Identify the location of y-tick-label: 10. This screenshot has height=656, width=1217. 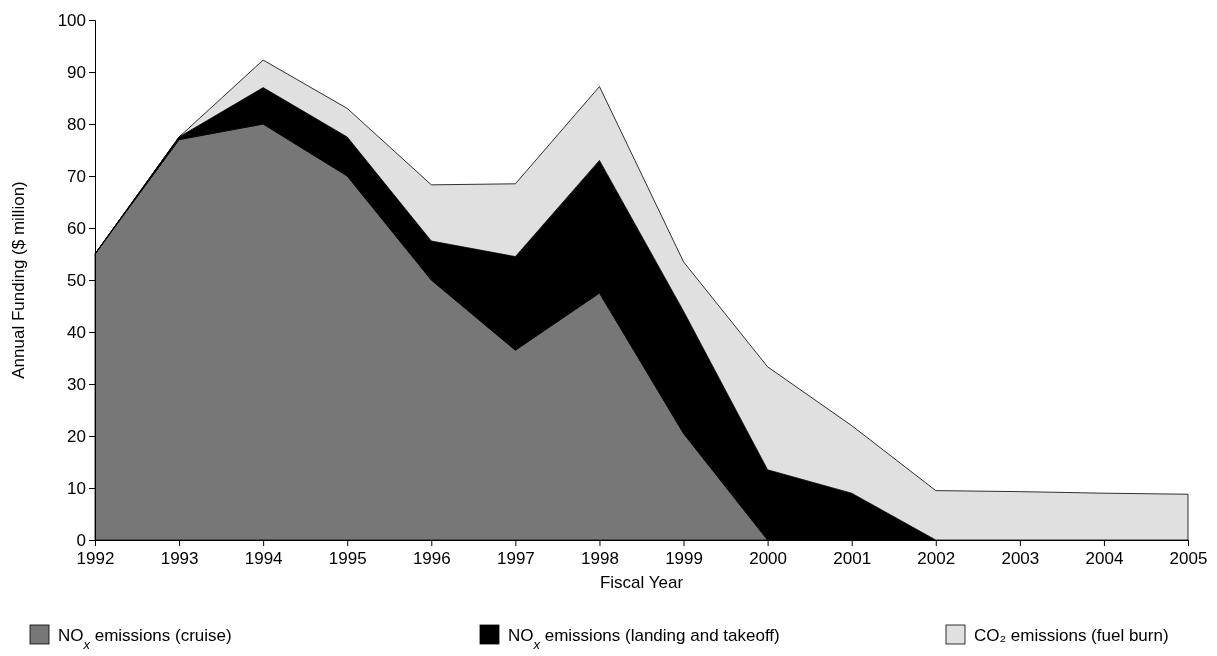
(76, 488).